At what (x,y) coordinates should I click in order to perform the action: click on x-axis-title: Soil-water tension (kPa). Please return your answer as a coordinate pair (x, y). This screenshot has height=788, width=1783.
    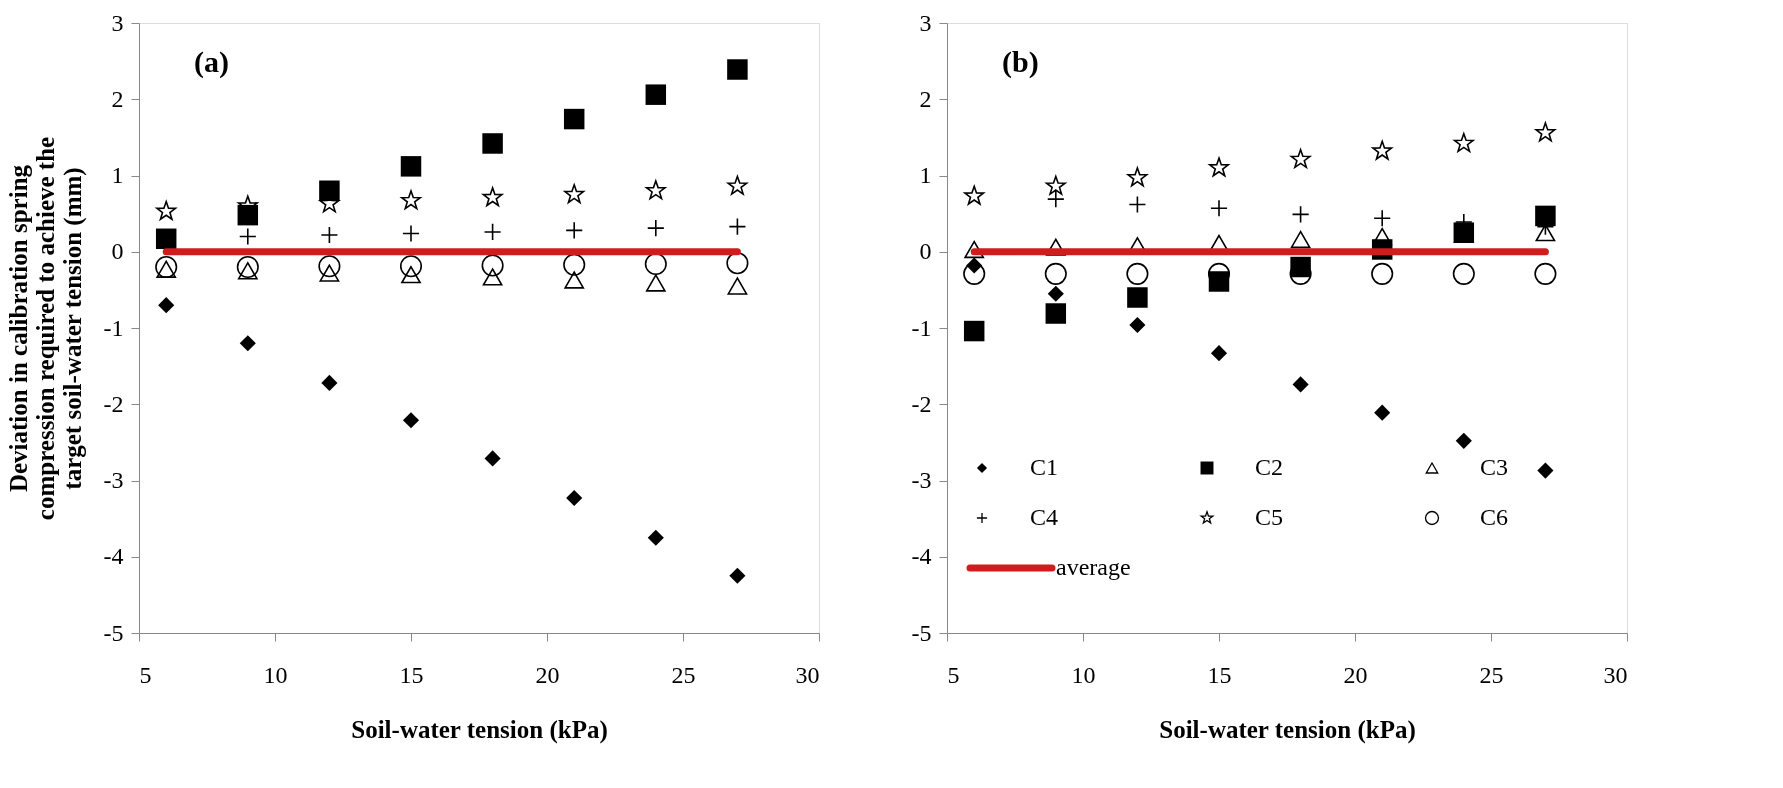
    Looking at the image, I should click on (1287, 729).